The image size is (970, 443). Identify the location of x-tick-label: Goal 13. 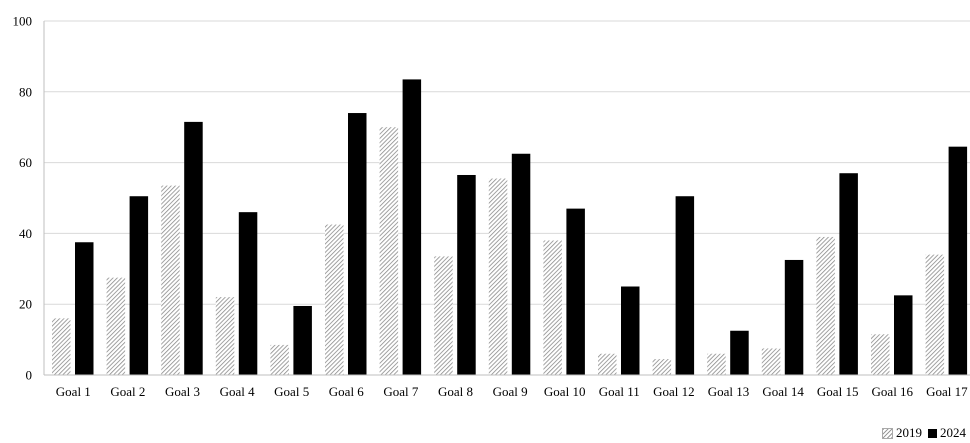
(729, 391).